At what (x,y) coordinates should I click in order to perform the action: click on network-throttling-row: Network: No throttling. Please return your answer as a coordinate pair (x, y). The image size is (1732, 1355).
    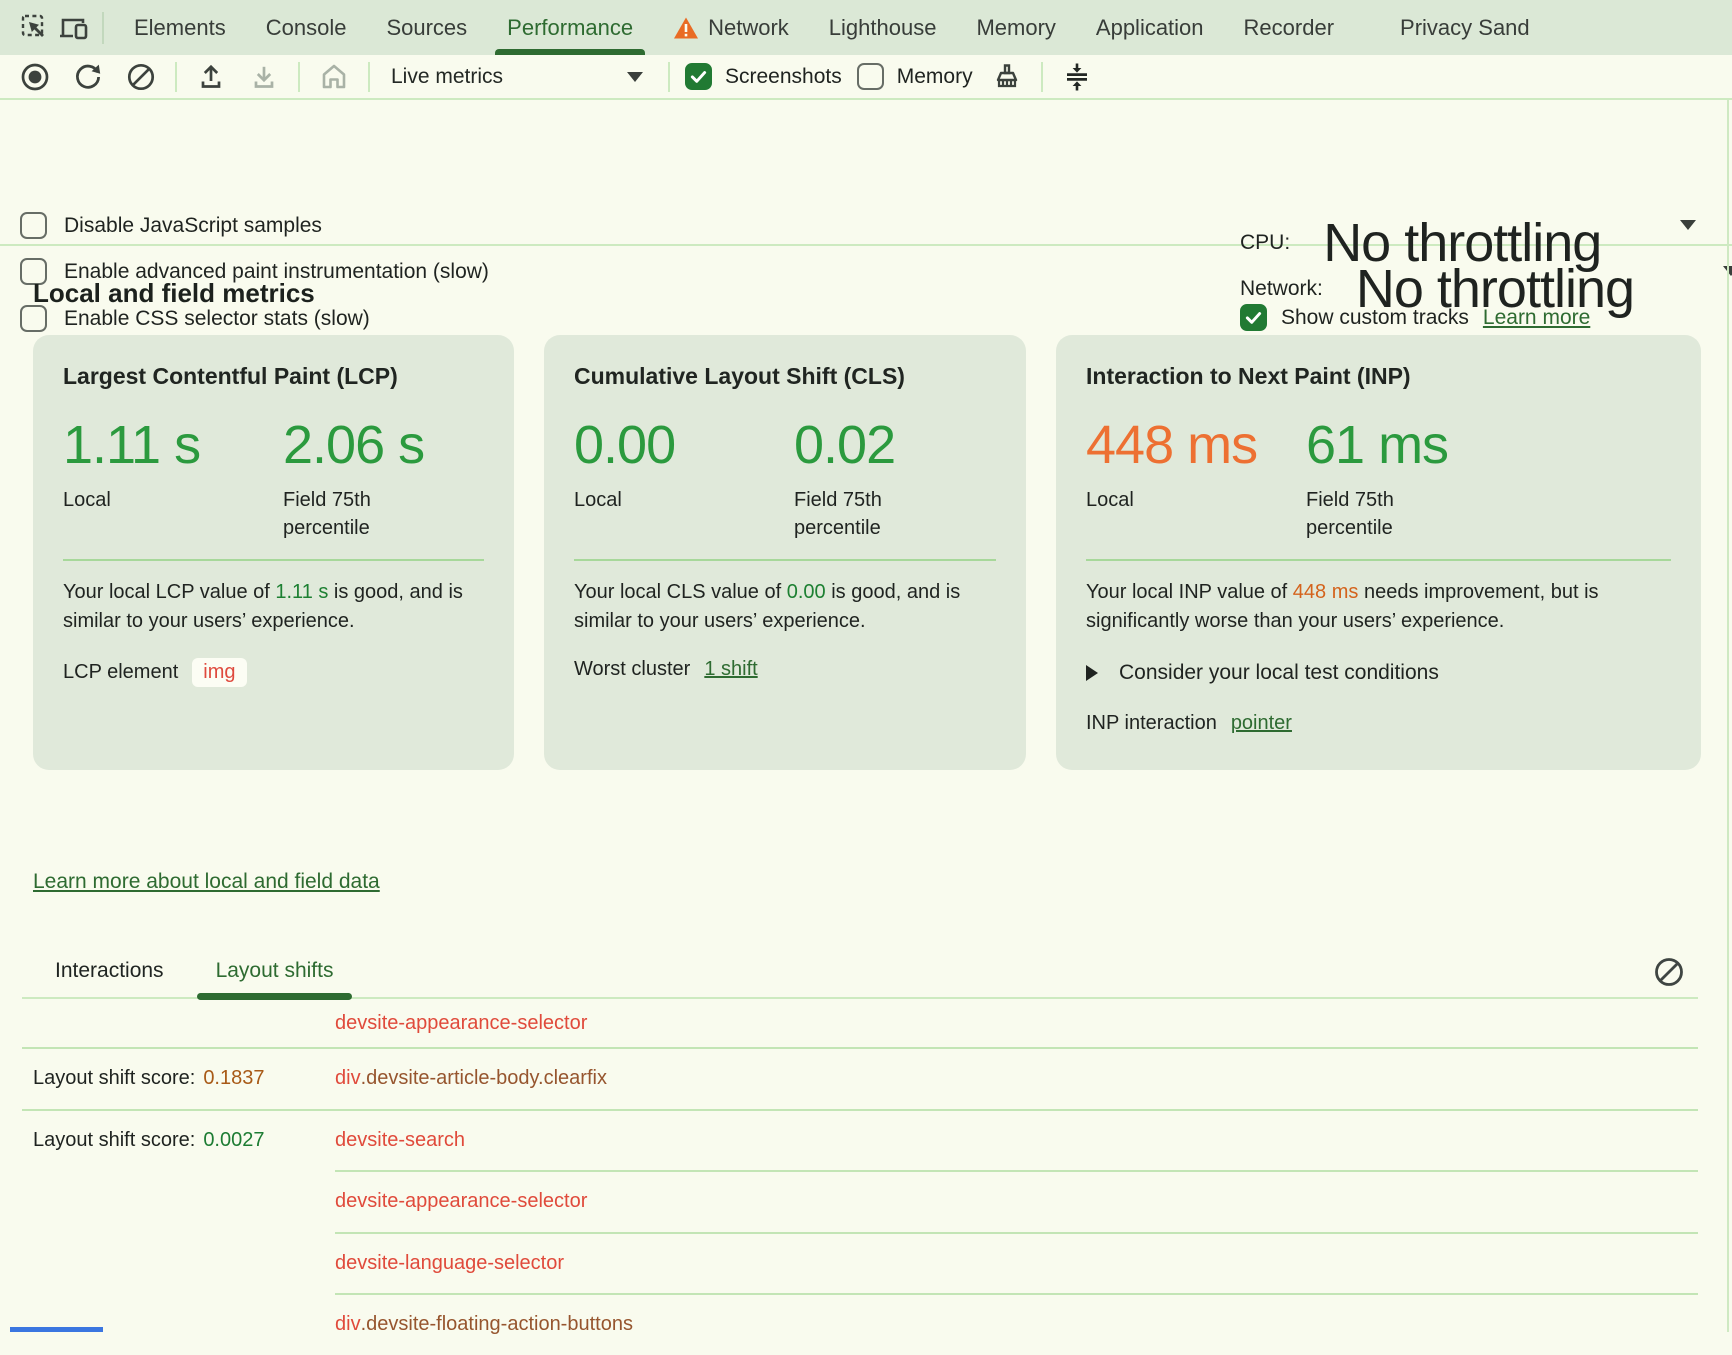
    Looking at the image, I should click on (1486, 289).